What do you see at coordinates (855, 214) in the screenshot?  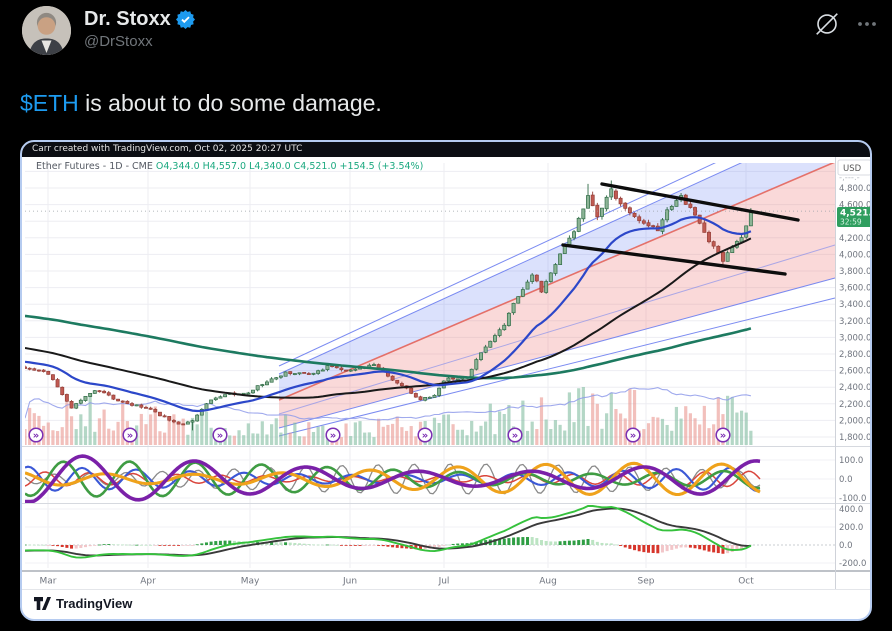 I see `svg-text: 4,521.0` at bounding box center [855, 214].